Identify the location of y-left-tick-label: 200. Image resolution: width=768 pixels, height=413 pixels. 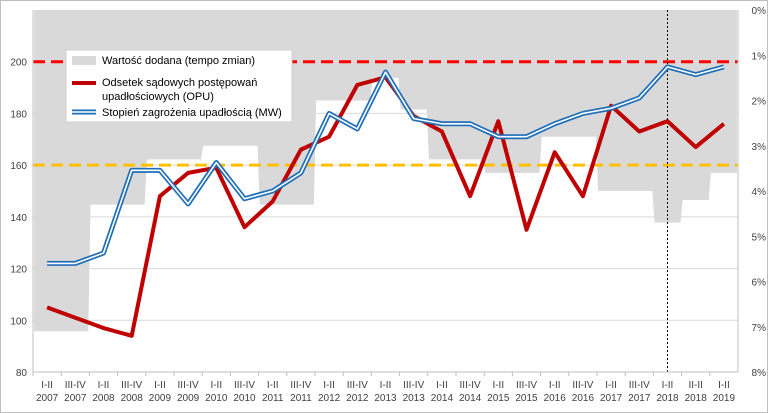
(18, 63).